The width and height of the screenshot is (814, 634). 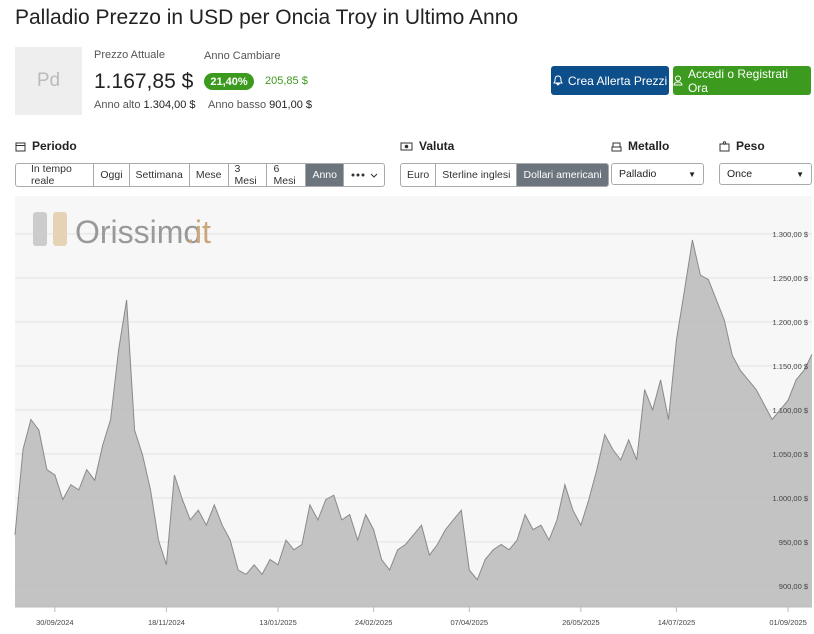 I want to click on metal-label: Metallo, so click(x=640, y=146).